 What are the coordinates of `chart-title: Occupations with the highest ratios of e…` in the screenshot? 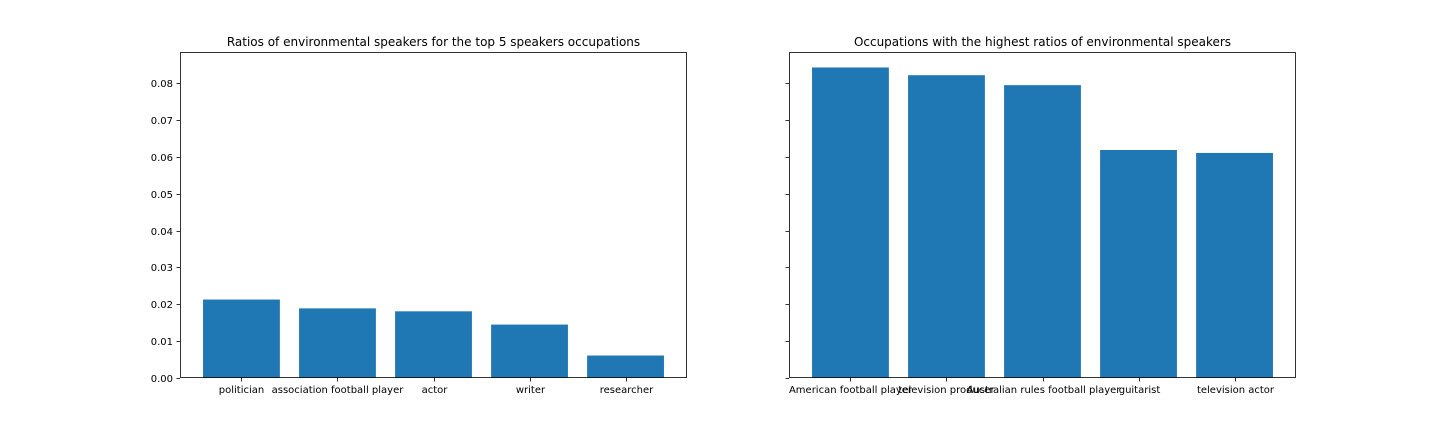 It's located at (1042, 42).